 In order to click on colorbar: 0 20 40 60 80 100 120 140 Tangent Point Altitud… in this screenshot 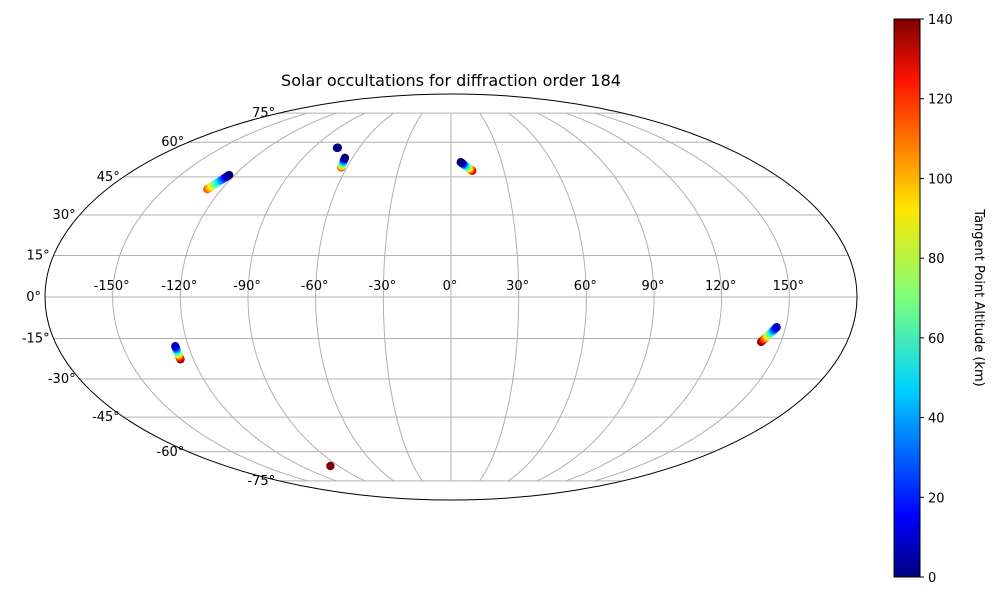, I will do `click(939, 299)`.